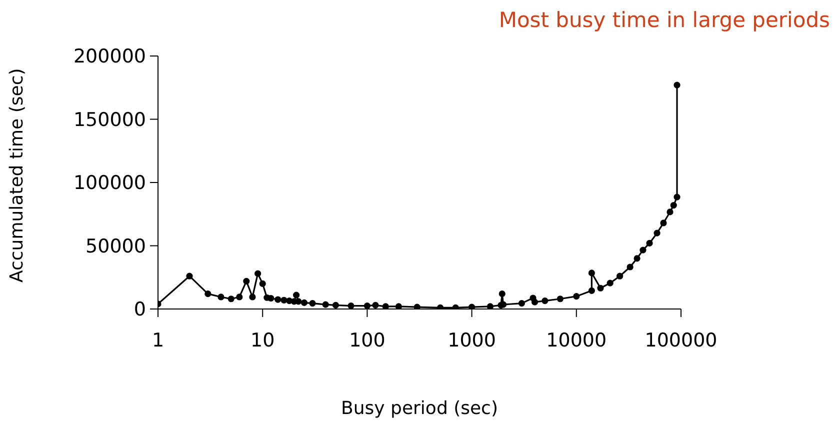 The height and width of the screenshot is (422, 838). What do you see at coordinates (681, 340) in the screenshot?
I see `x-tick-label: 100000` at bounding box center [681, 340].